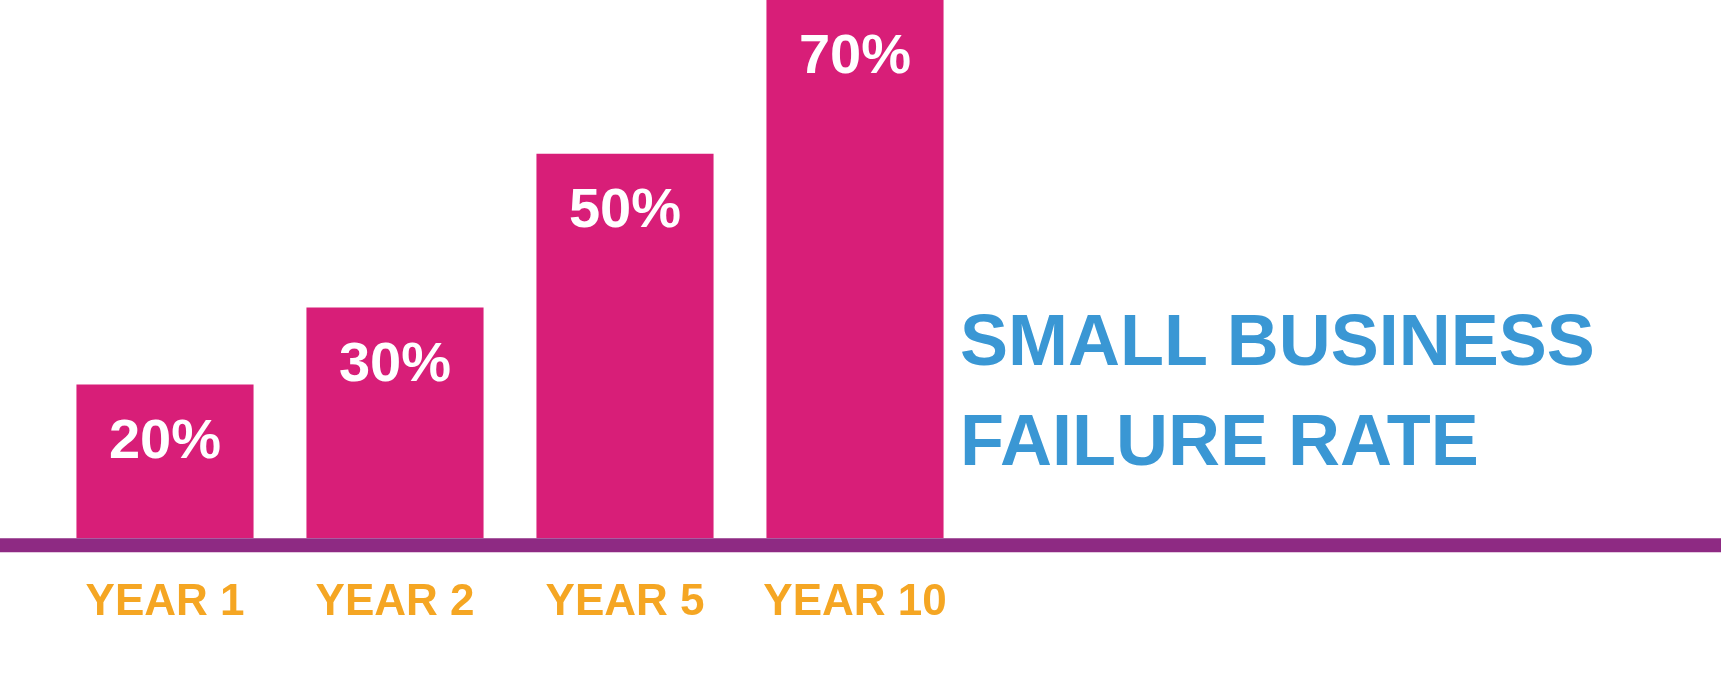  What do you see at coordinates (625, 208) in the screenshot?
I see `data-label: 50%` at bounding box center [625, 208].